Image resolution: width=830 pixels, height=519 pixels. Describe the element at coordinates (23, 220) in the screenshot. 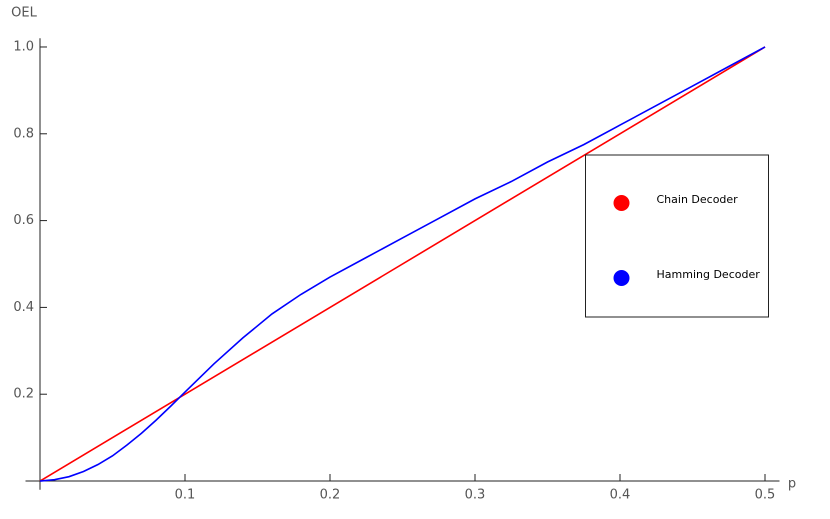

I see `y-tick-label: 0.6` at that location.